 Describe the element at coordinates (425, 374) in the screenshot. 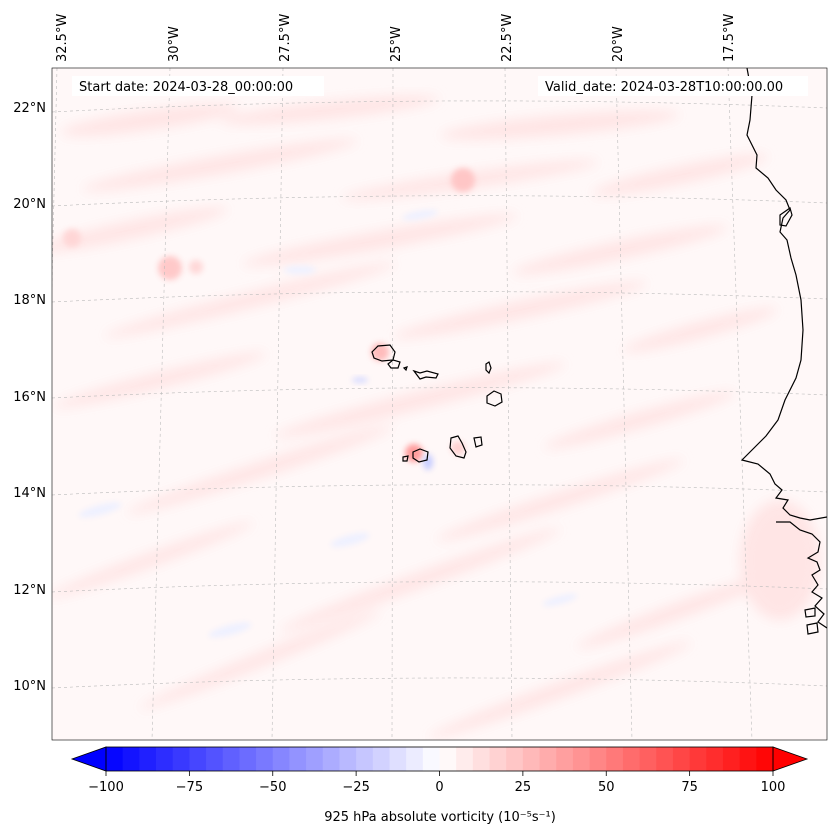

I see `island-sao-nicolau` at that location.